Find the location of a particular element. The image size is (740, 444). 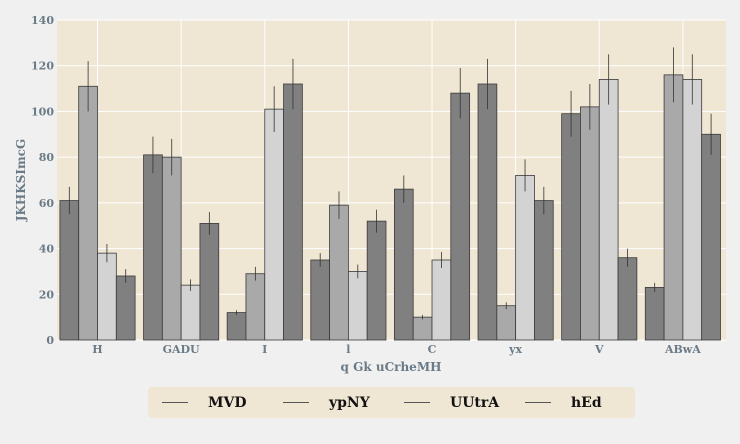

legend: MVD ypNY UUtrA hEd is located at coordinates (391, 402).